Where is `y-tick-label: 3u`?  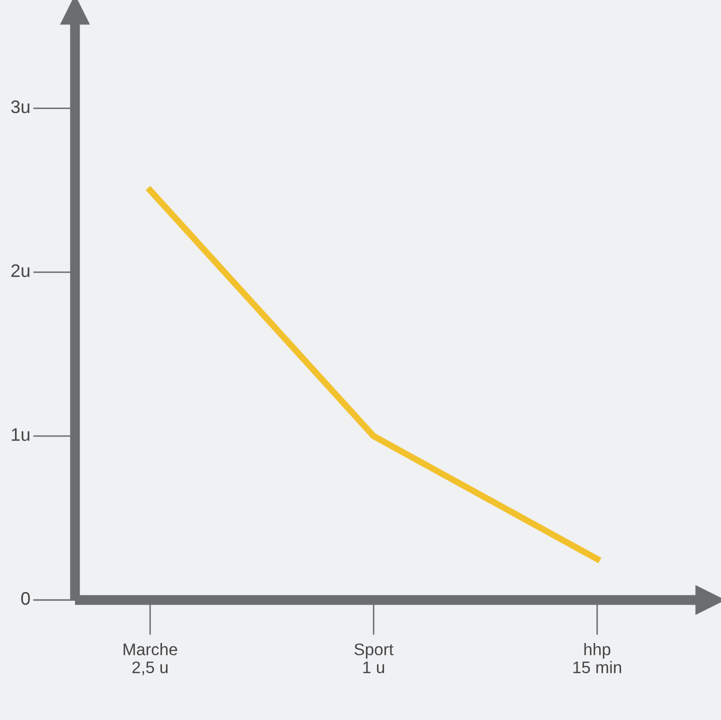 y-tick-label: 3u is located at coordinates (20, 107).